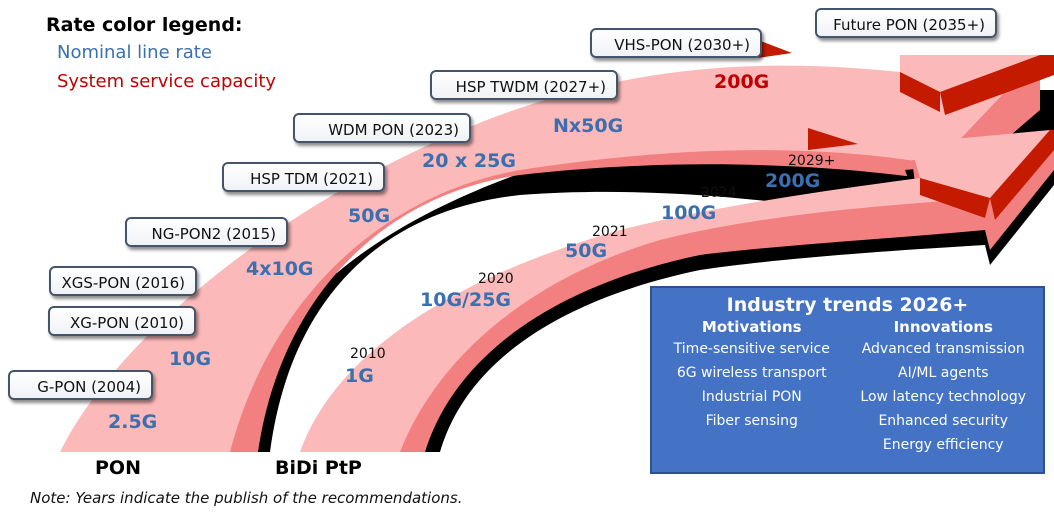 The height and width of the screenshot is (527, 1054). Describe the element at coordinates (80, 385) in the screenshot. I see `tag-g-pon: G-PON (2004)` at that location.